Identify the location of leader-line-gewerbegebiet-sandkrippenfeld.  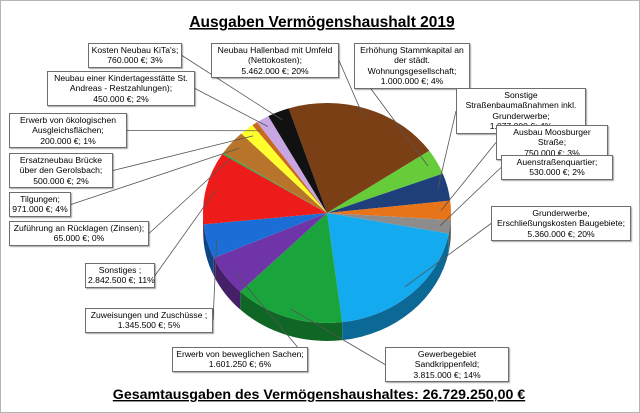
(338, 336).